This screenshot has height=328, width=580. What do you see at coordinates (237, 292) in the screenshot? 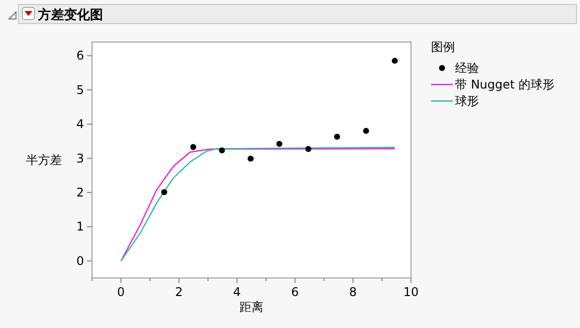
I see `x-tick-label: 4` at bounding box center [237, 292].